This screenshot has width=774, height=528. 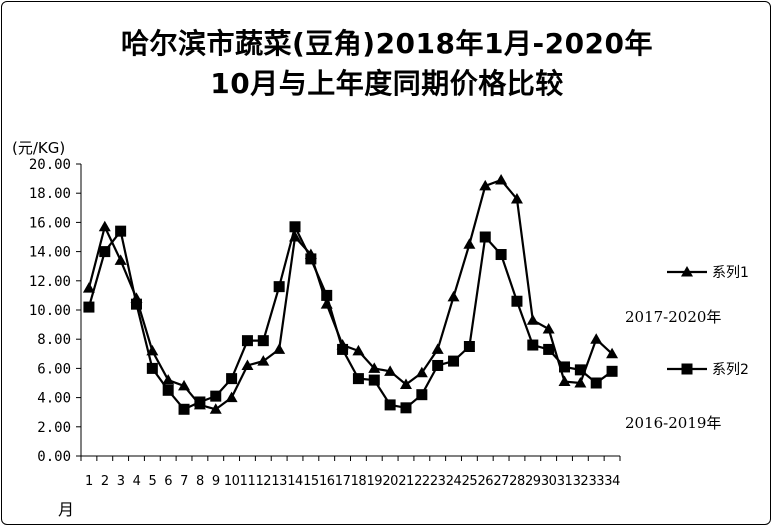 I want to click on y-axis-label: (元/KG), so click(x=39, y=148).